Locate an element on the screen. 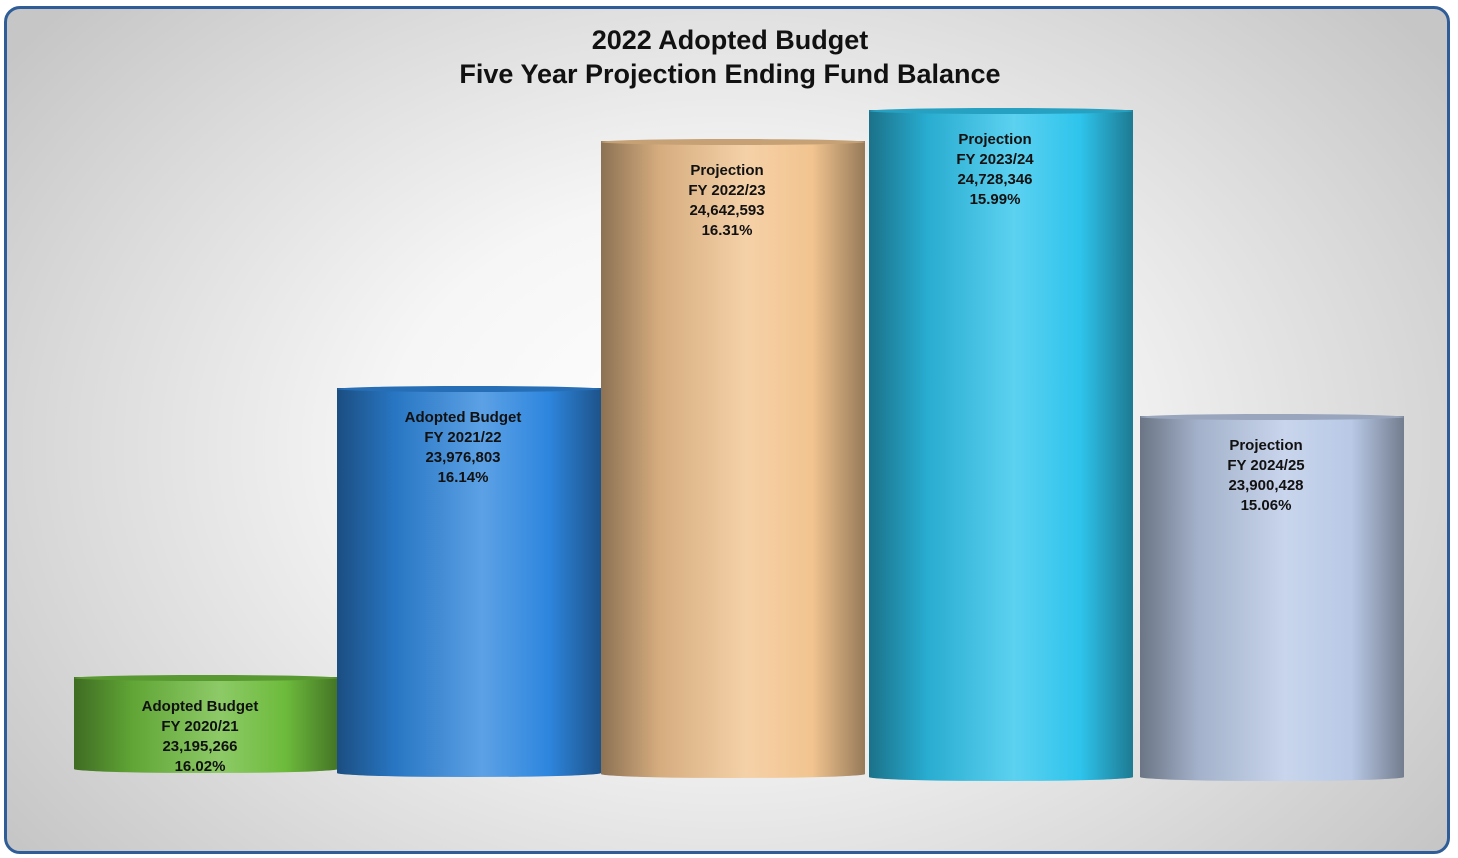 This screenshot has height=858, width=1458. bar-group: Projection FY 2022/23 24,642,593 16.31% is located at coordinates (733, 458).